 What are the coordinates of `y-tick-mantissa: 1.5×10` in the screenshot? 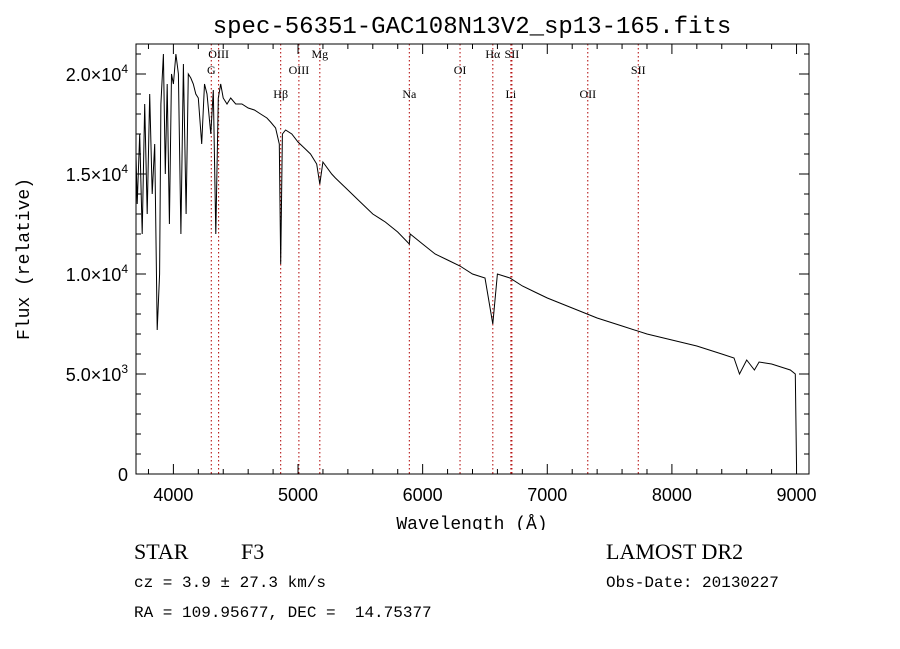 It's located at (94, 175).